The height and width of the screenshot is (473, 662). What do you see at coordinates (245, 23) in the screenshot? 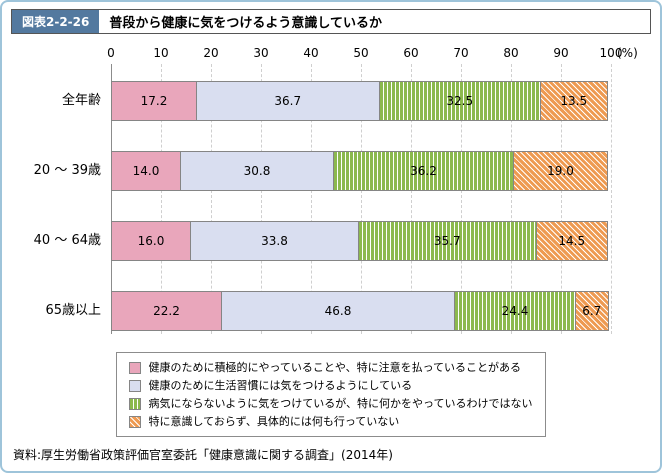
I see `figure-title: 普段から健康に気をつけるよう意識しているか` at bounding box center [245, 23].